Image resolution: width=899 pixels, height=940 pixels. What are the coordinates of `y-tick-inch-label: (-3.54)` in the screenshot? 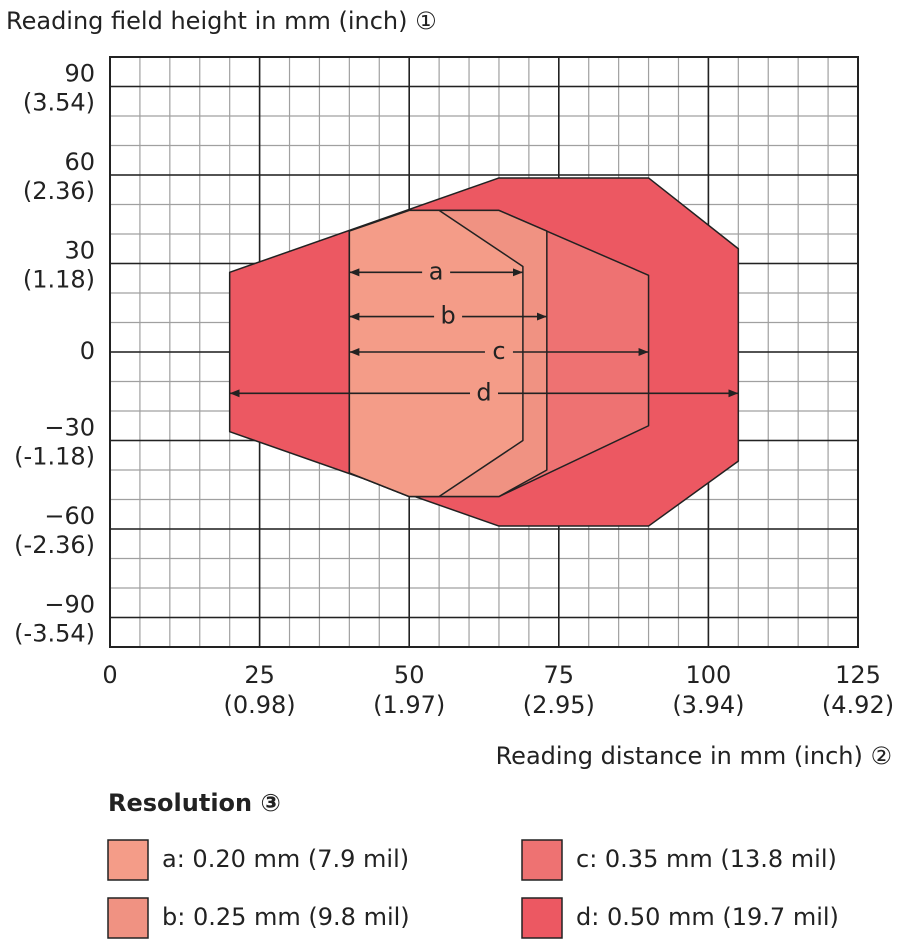 It's located at (54, 634).